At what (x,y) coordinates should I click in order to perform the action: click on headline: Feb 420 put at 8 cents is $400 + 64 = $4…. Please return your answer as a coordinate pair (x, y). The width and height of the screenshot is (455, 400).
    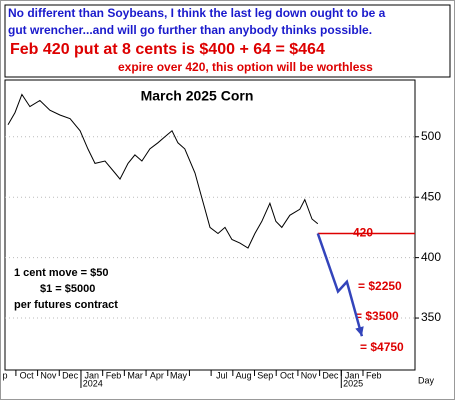
    Looking at the image, I should click on (167, 49).